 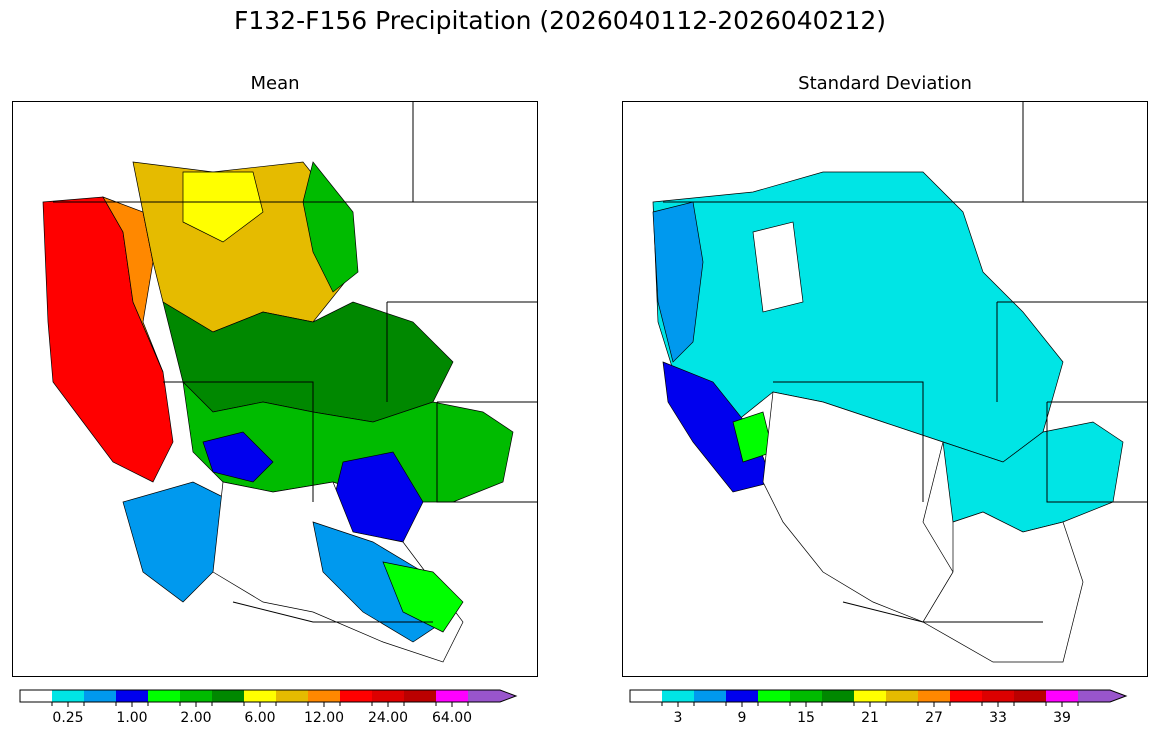 What do you see at coordinates (324, 718) in the screenshot?
I see `mean-colorbar-tick-label: 12.00` at bounding box center [324, 718].